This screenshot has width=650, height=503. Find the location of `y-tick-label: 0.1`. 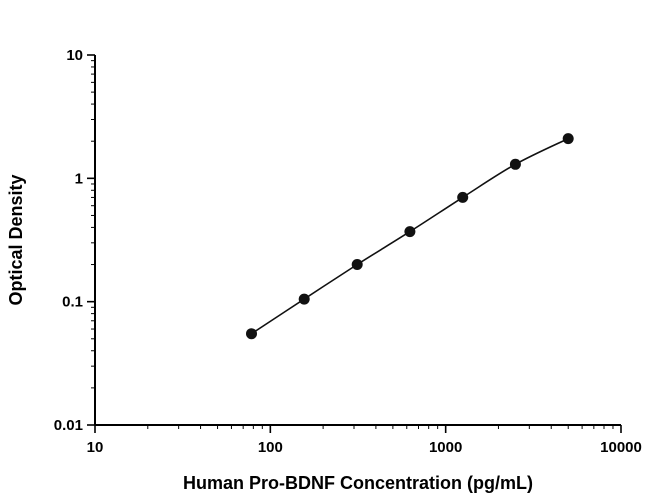

y-tick-label: 0.1 is located at coordinates (72, 302).